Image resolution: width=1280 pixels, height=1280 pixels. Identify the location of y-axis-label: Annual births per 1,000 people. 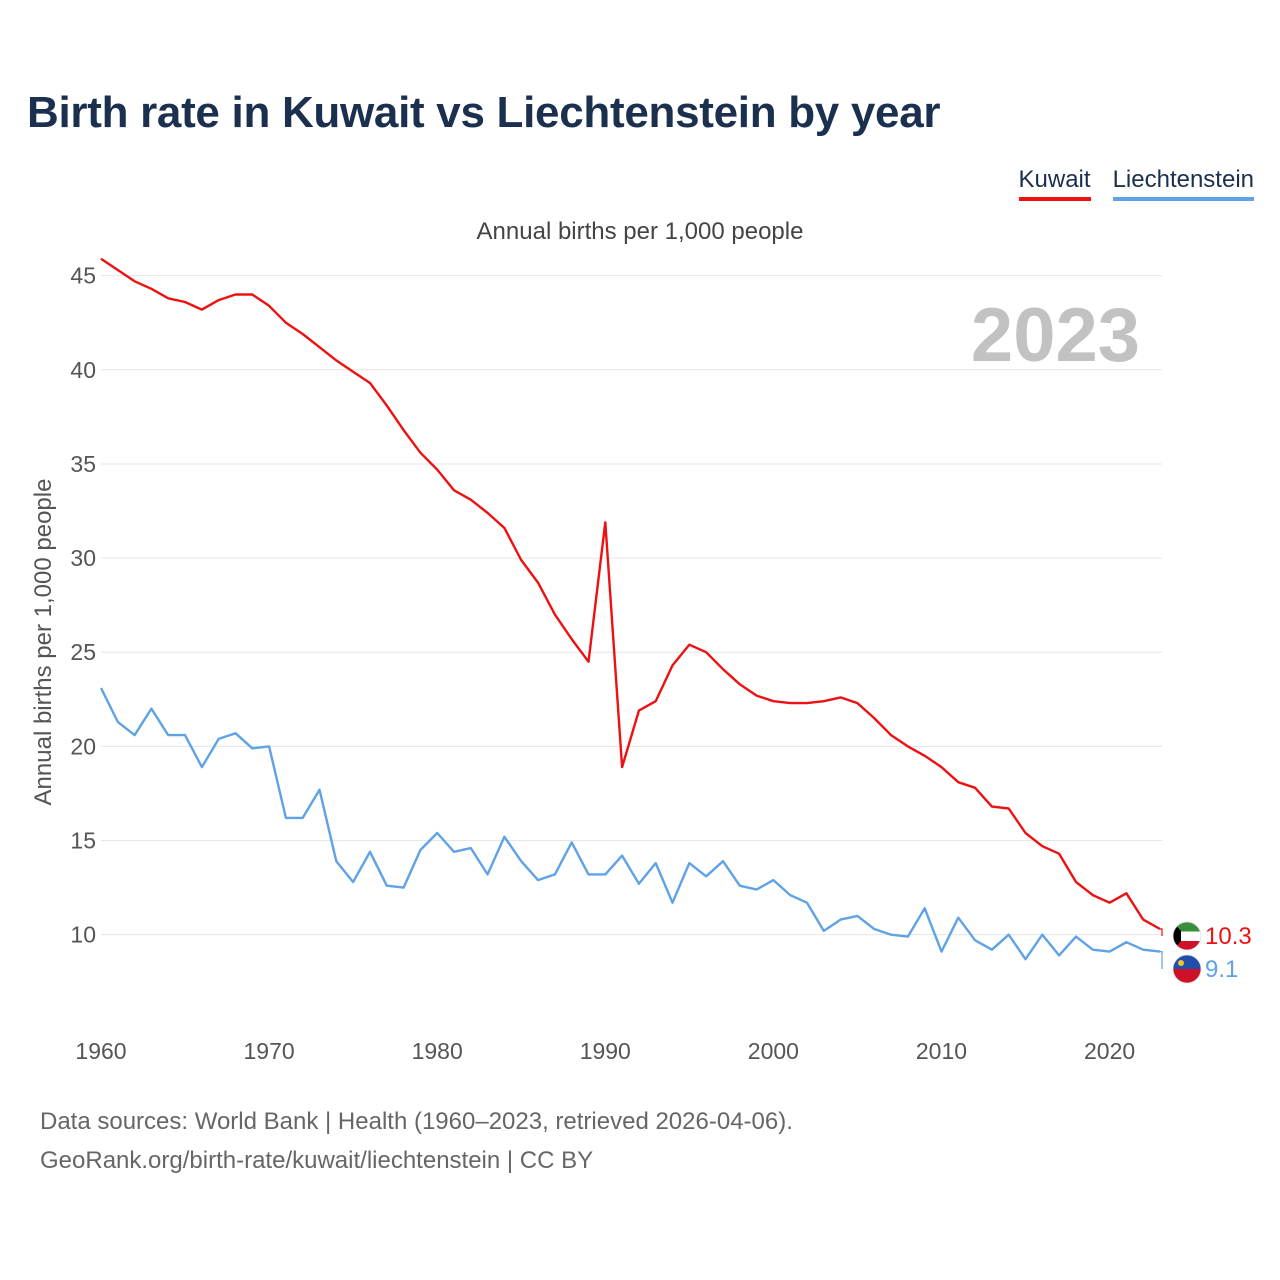
(43, 642).